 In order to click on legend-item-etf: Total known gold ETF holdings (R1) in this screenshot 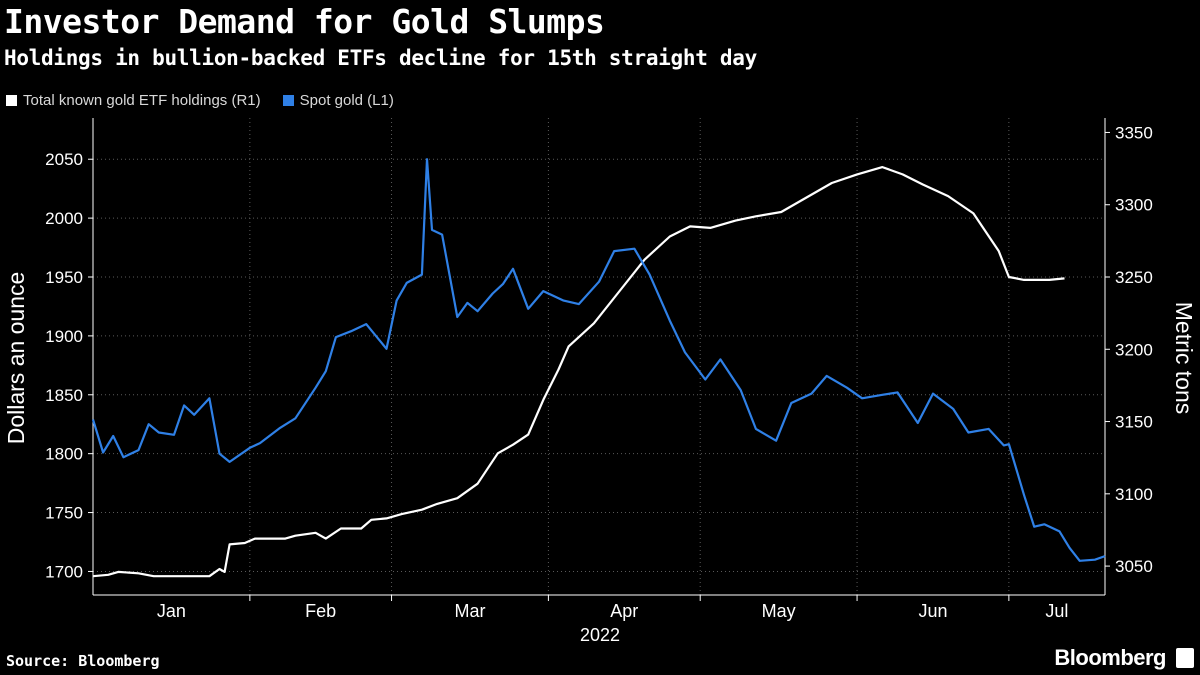, I will do `click(133, 100)`.